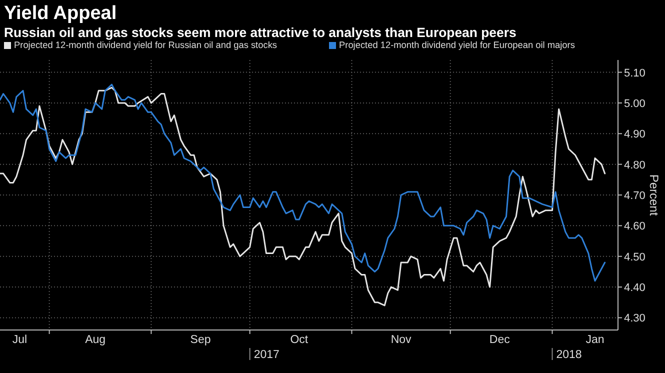  Describe the element at coordinates (260, 32) in the screenshot. I see `chart-subtitle: Russian oil and gas stocks seem more attractive to analysts than European peers` at that location.